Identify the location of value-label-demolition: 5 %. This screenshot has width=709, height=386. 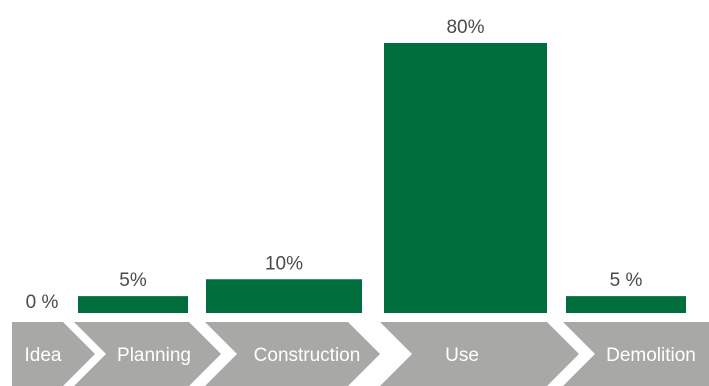
(626, 280).